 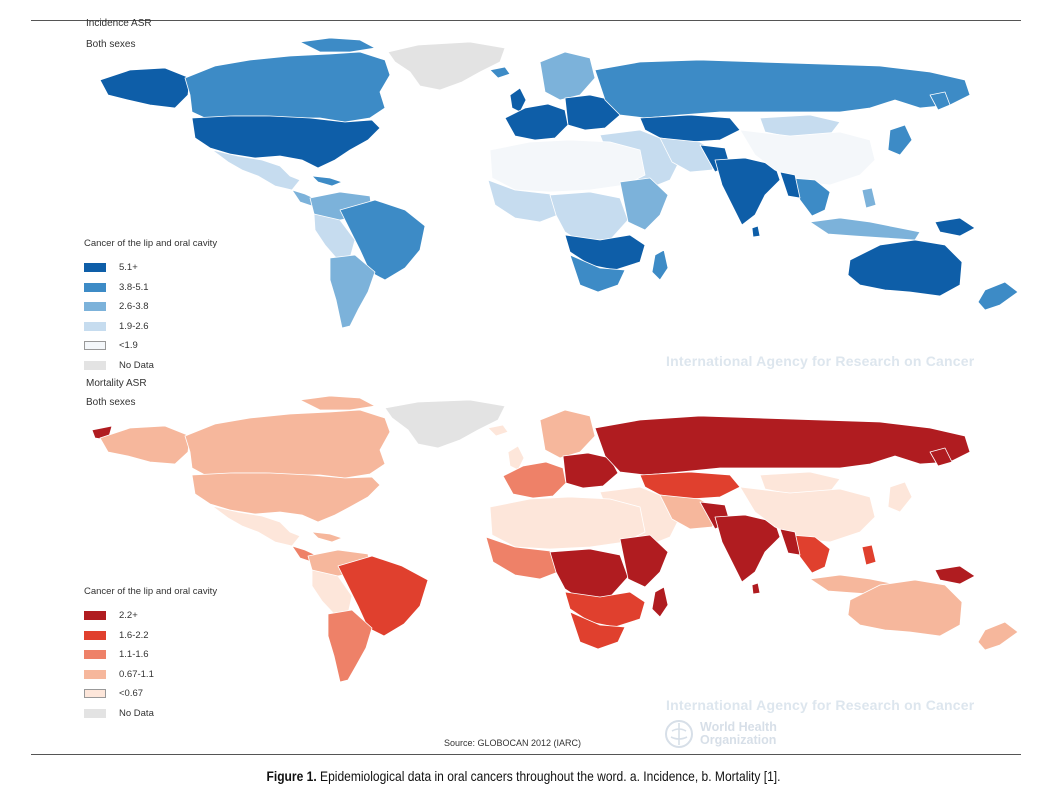 What do you see at coordinates (119, 23) in the screenshot?
I see `incidence-title: Incidence ASR` at bounding box center [119, 23].